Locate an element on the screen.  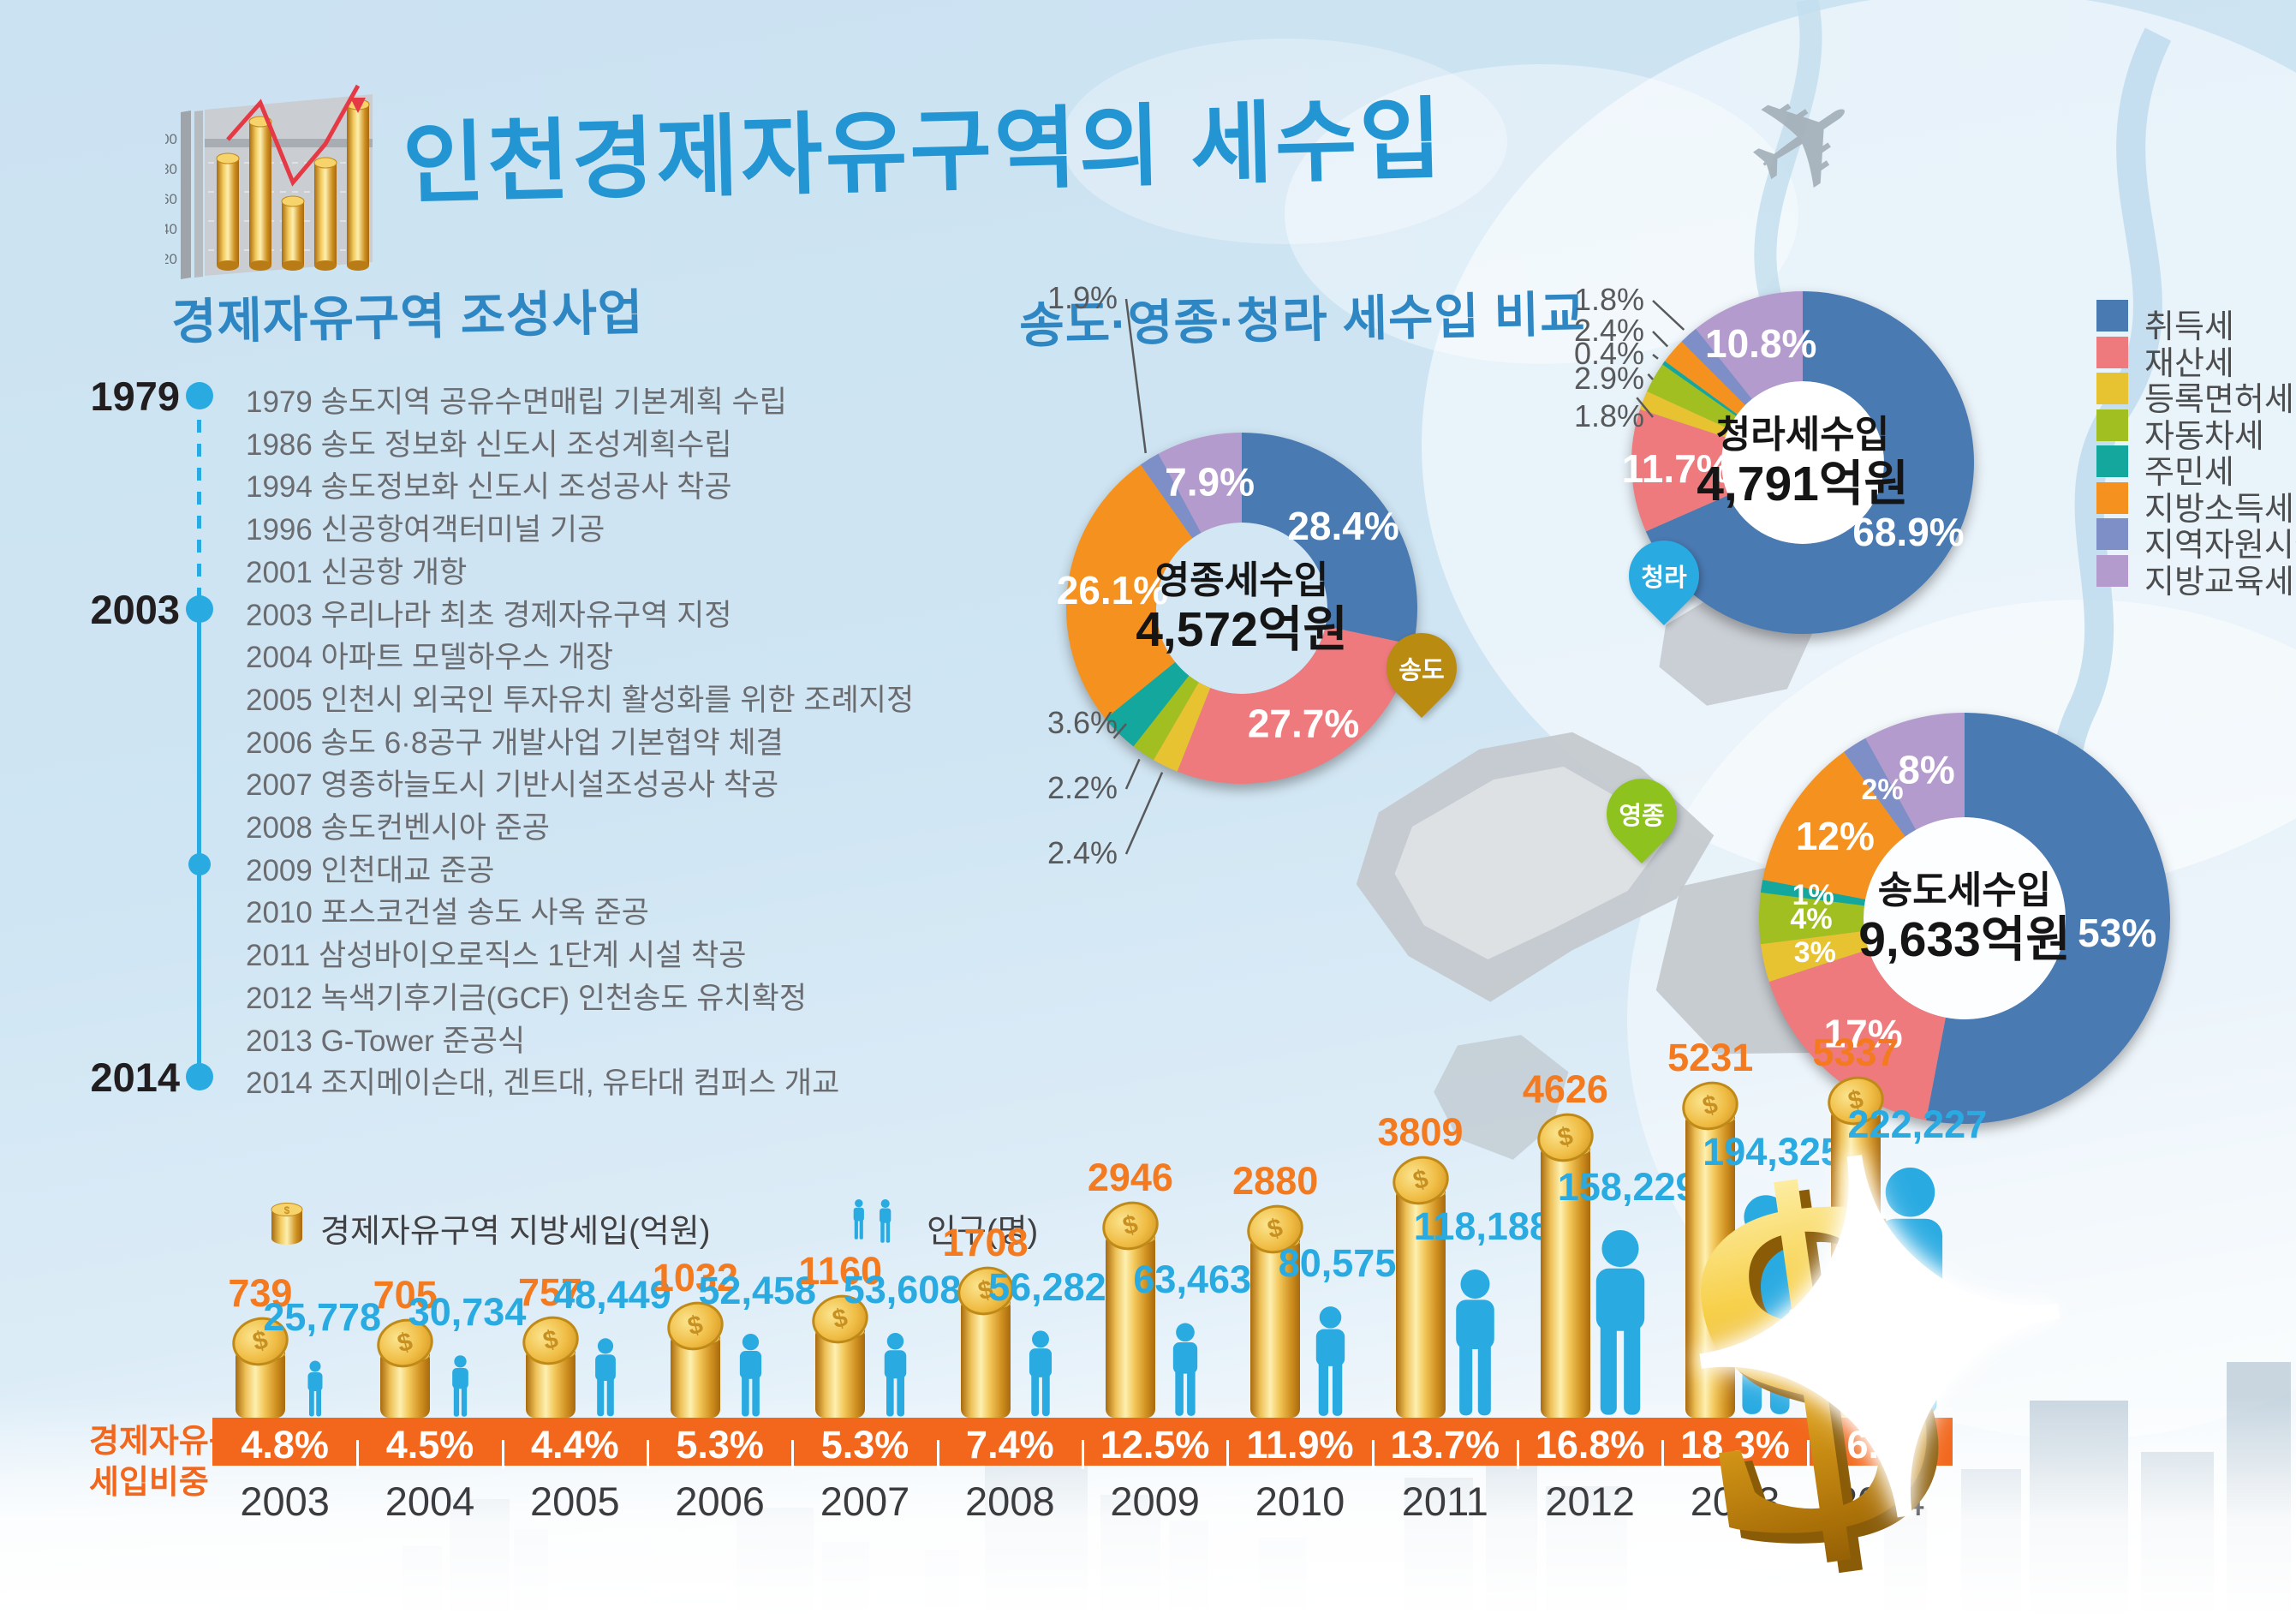
legend-item: 자동차세 is located at coordinates (2196, 432).